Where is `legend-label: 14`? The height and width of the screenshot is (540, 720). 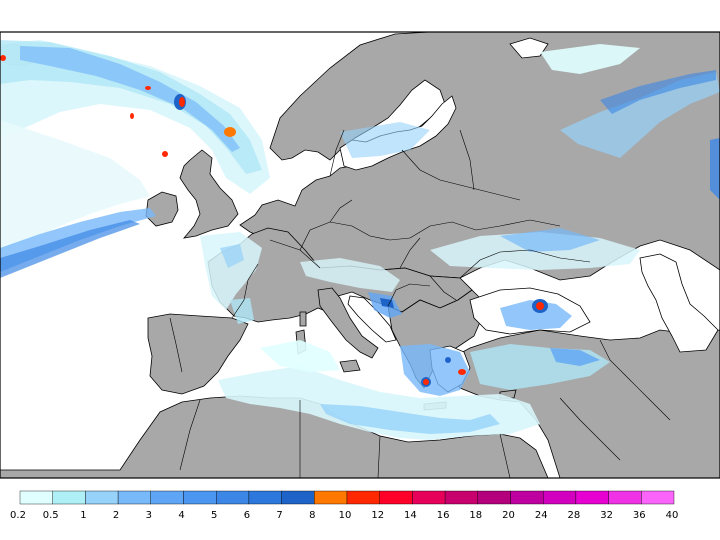
legend-label: 14 is located at coordinates (410, 515).